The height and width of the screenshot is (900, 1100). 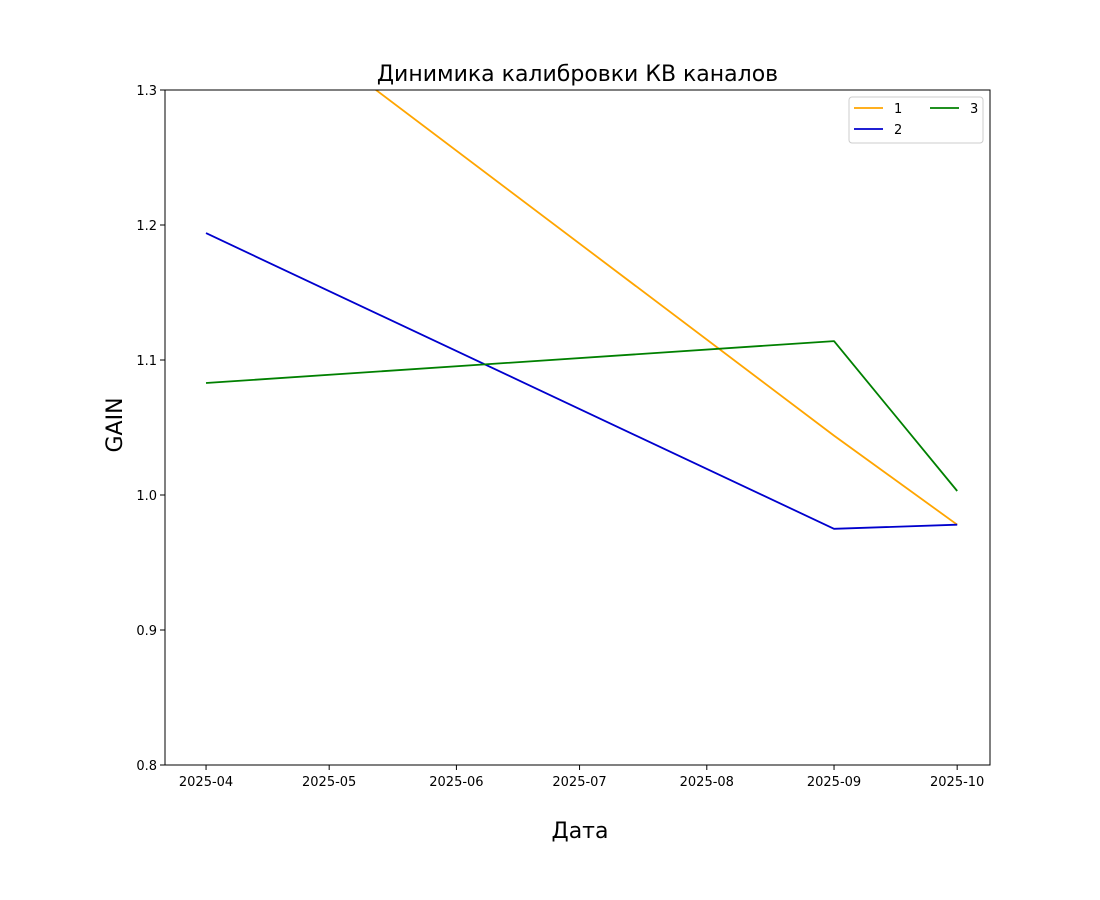 I want to click on x-tick-label: 2025-06, so click(x=456, y=782).